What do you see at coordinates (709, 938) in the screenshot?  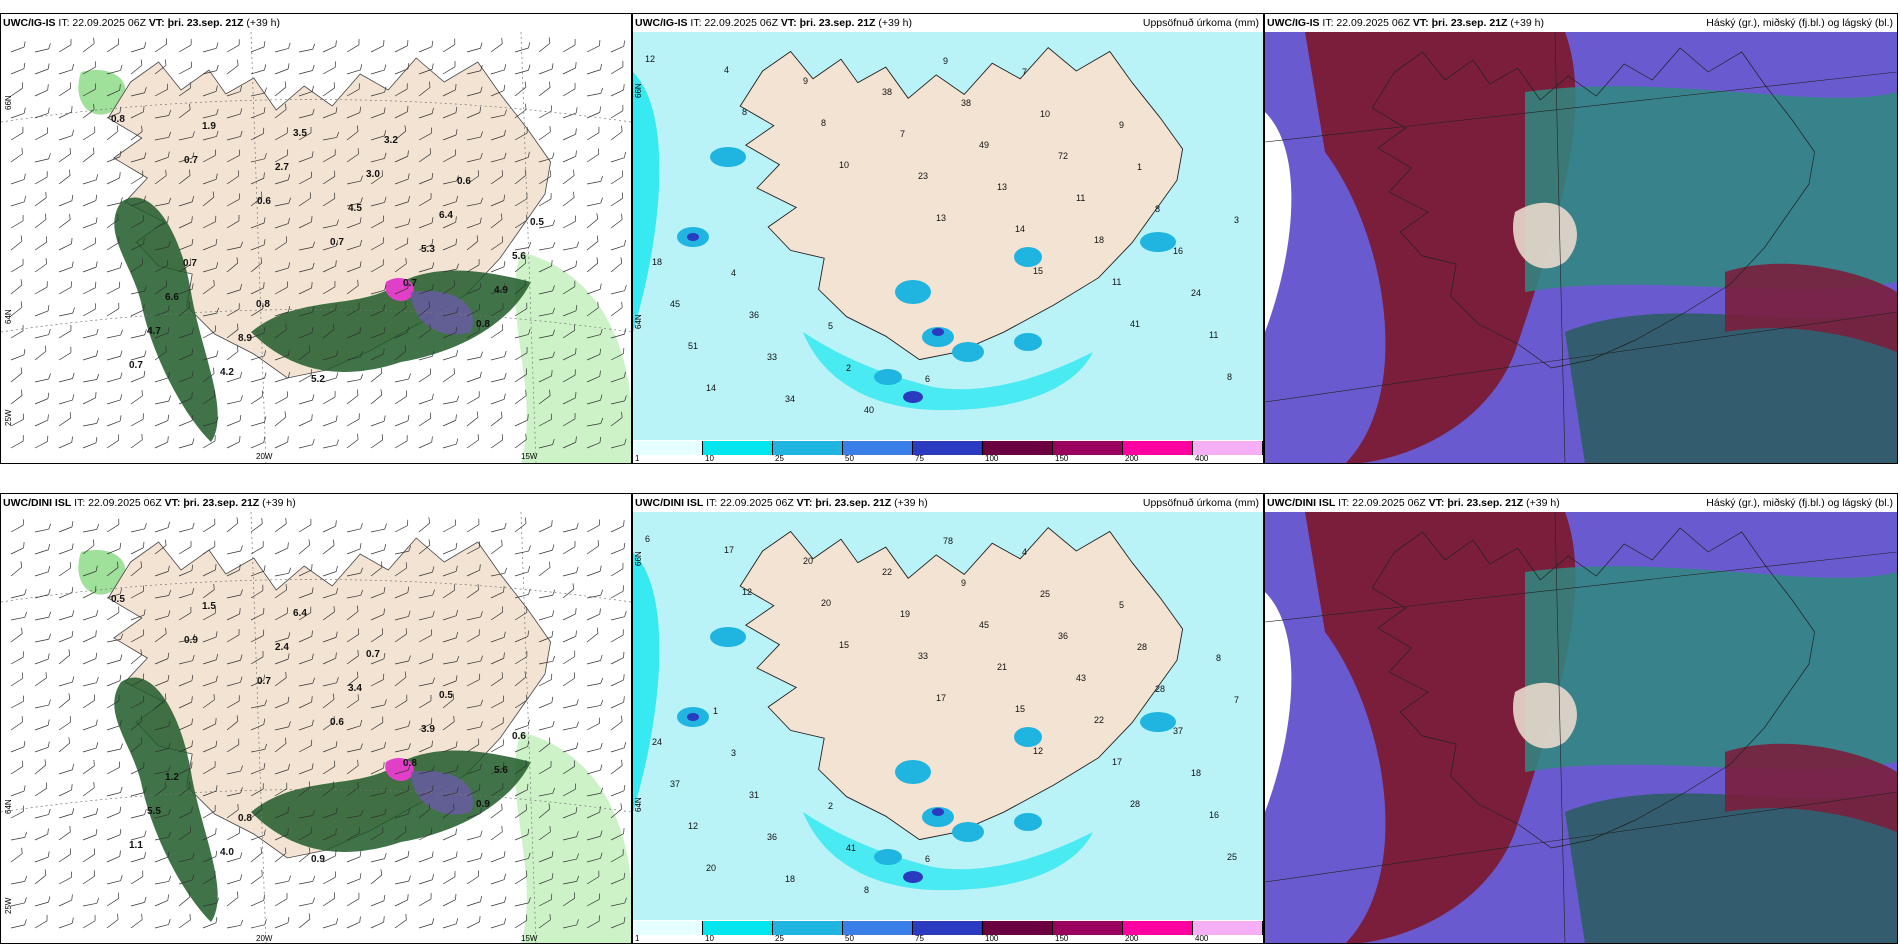 I see `colorbar-tick-label: 10` at bounding box center [709, 938].